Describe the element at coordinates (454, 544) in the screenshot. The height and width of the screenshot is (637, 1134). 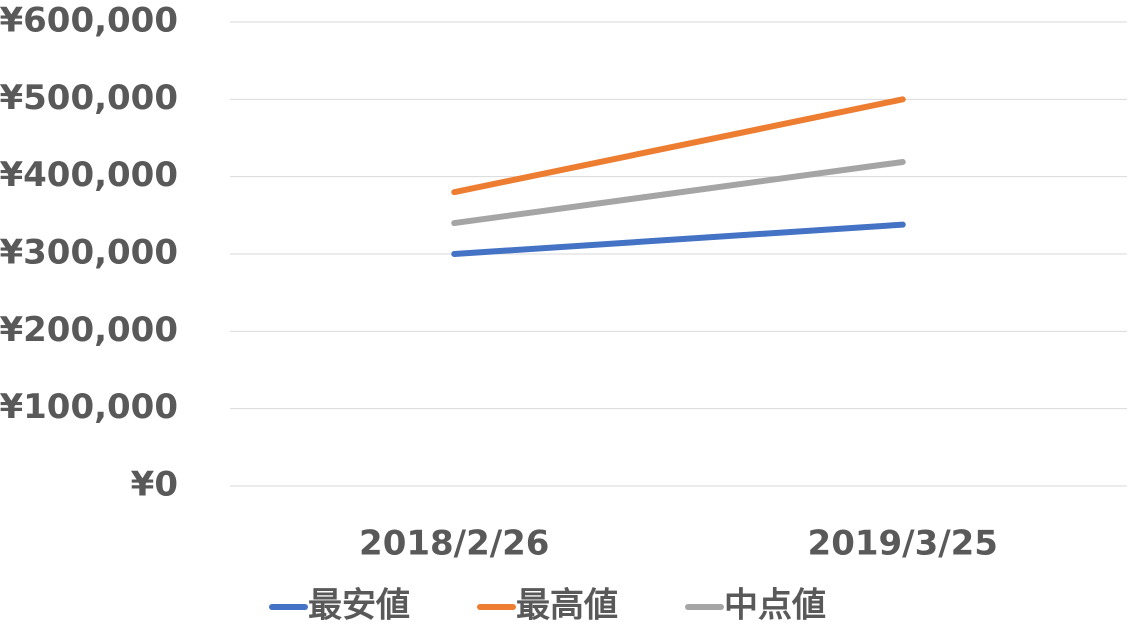
I see `x-tick-label: 2018/2/26` at that location.